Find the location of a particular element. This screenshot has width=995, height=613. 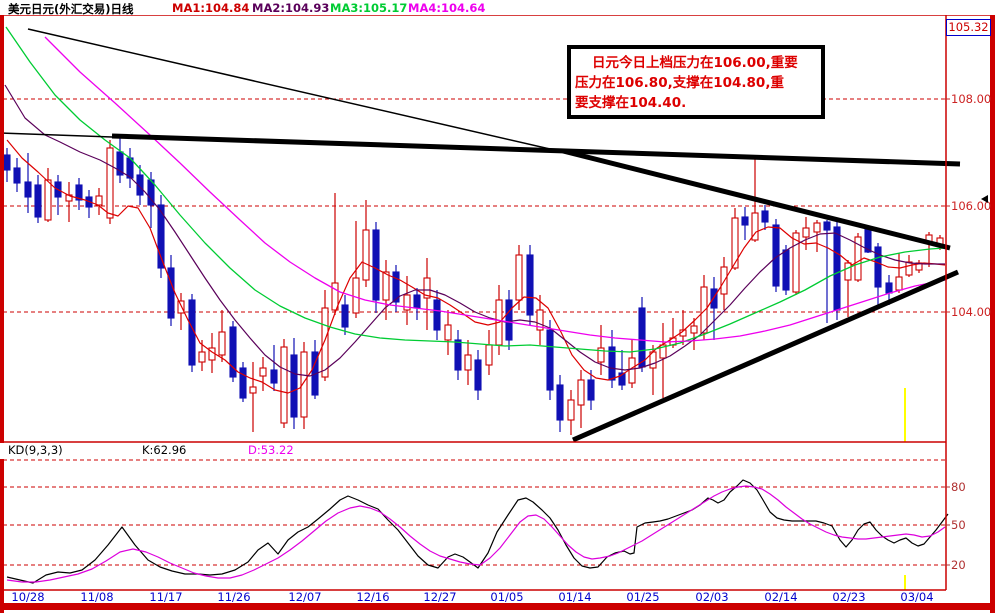

kd-d-value: D:53.22 is located at coordinates (271, 450).